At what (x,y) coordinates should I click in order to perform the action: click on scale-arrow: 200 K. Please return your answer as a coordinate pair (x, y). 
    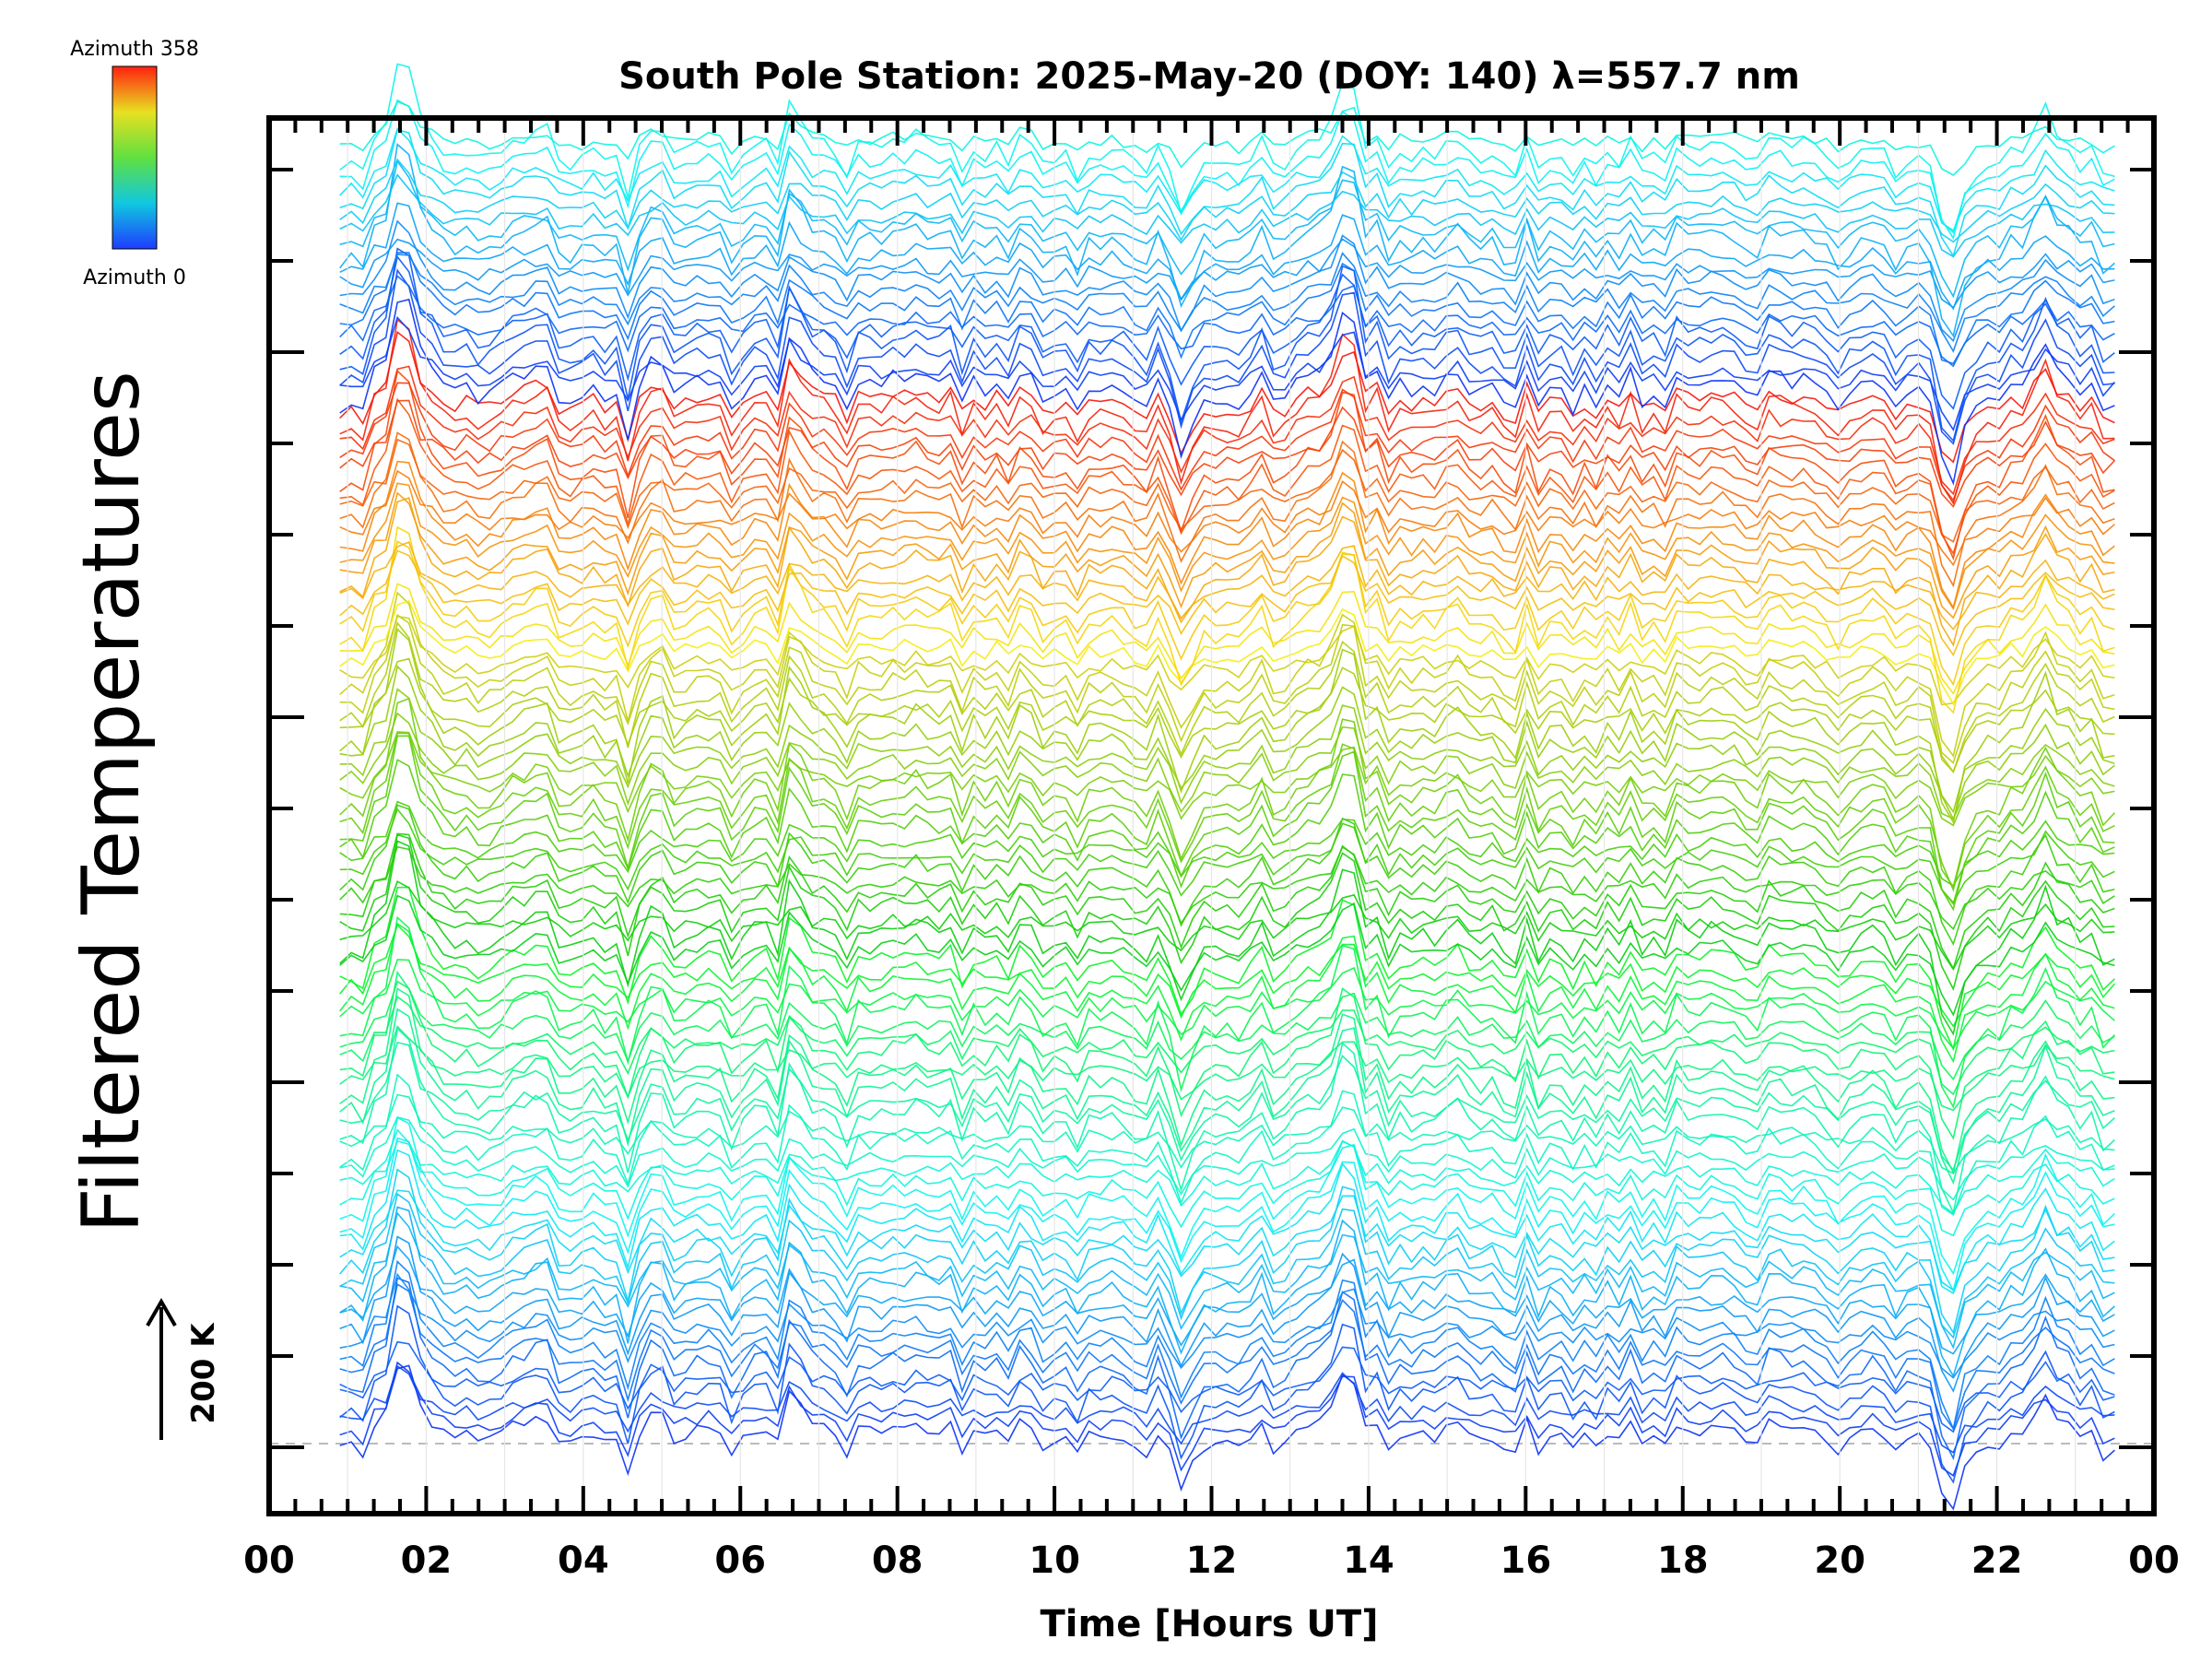
    Looking at the image, I should click on (184, 1368).